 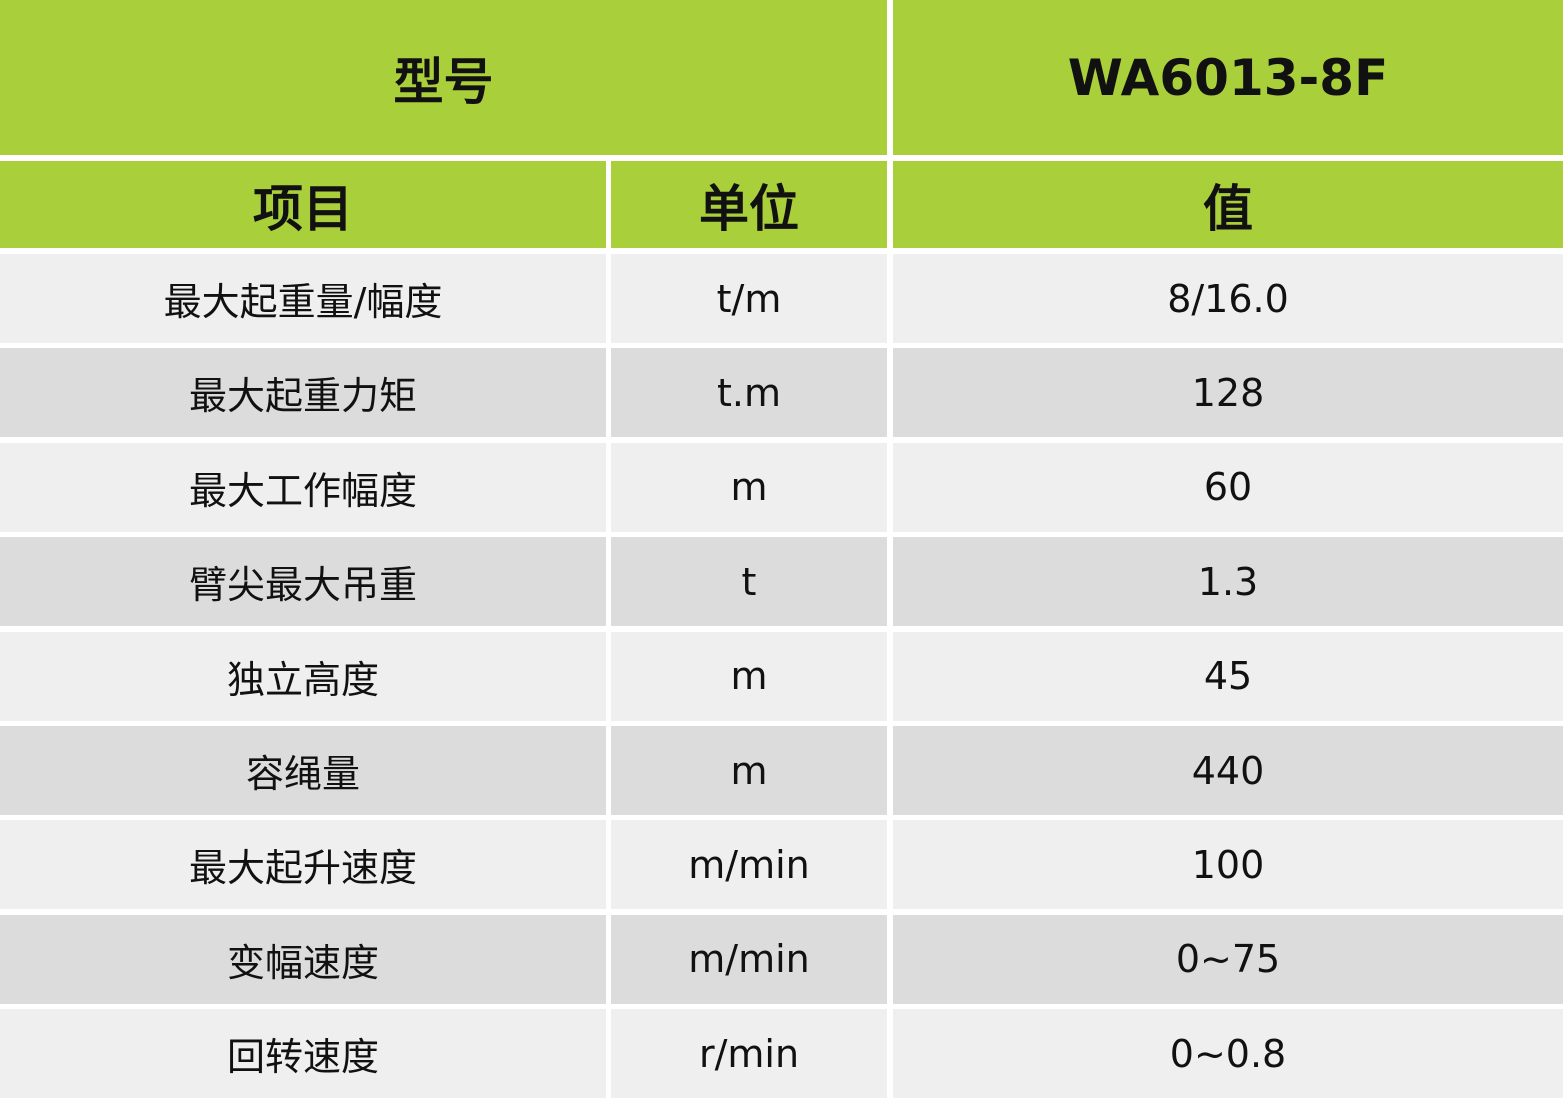 I want to click on table-cell: t.m, so click(x=749, y=393).